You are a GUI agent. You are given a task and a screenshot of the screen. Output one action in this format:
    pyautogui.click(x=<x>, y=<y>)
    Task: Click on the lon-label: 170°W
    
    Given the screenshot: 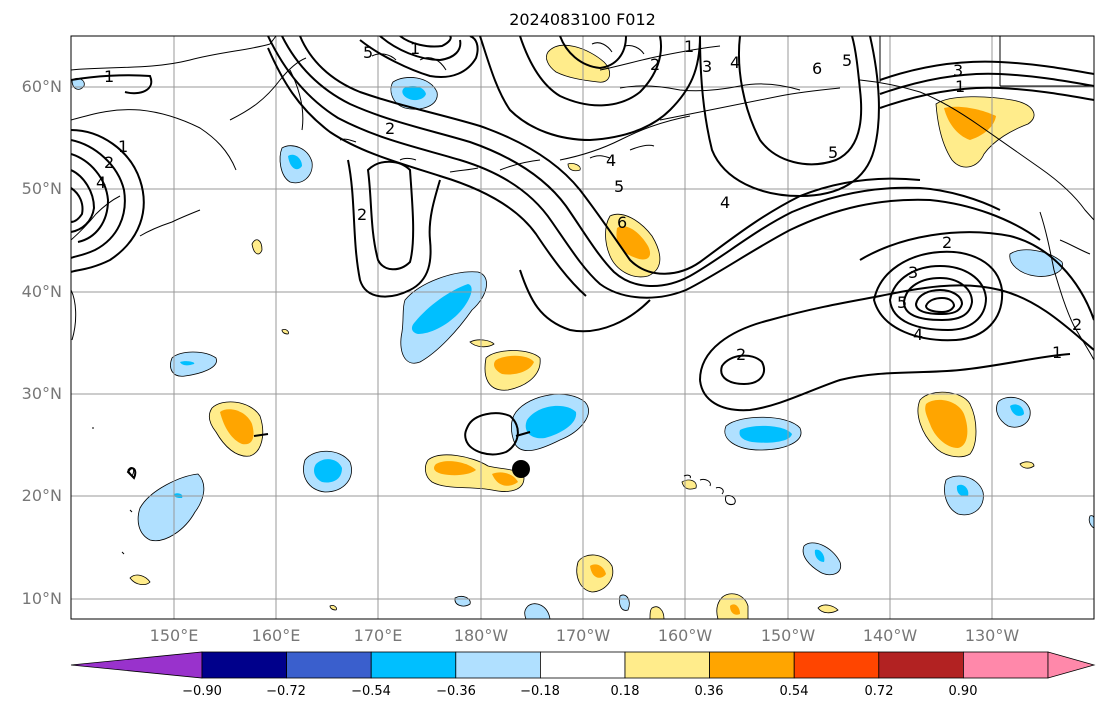 What is the action you would take?
    pyautogui.click(x=583, y=635)
    